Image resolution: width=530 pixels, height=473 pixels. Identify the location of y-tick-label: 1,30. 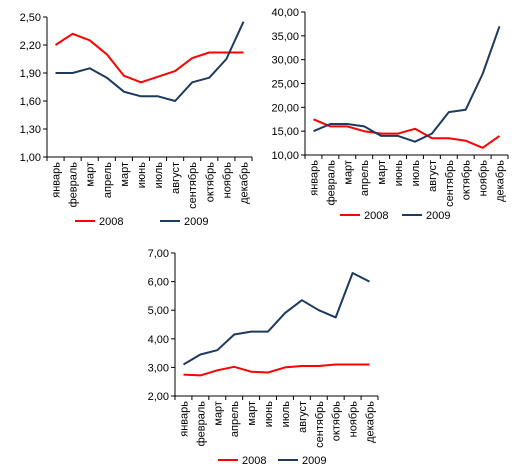
(30, 130).